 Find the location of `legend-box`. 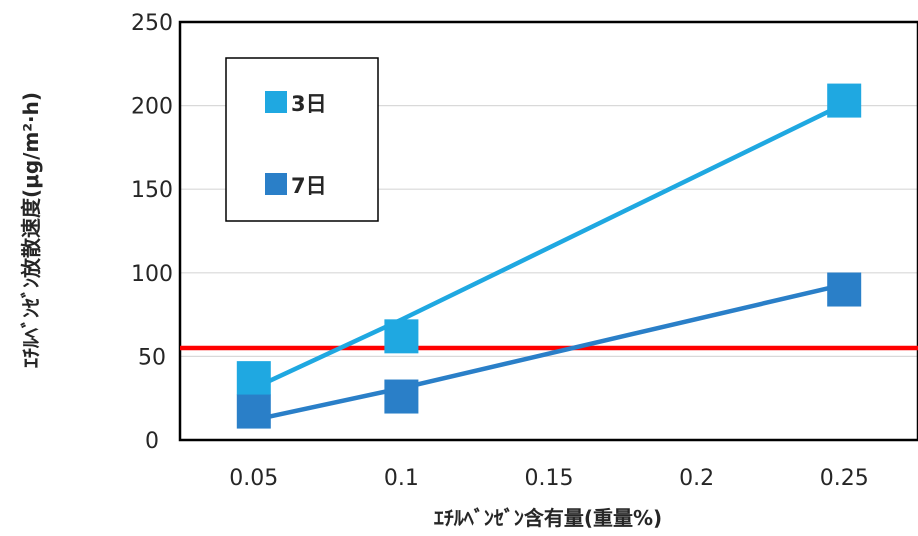

legend-box is located at coordinates (302, 139).